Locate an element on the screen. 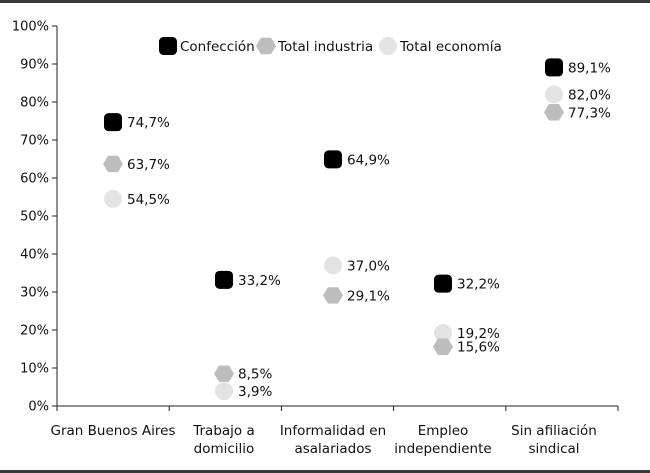  data-label: 89,1% is located at coordinates (589, 68).